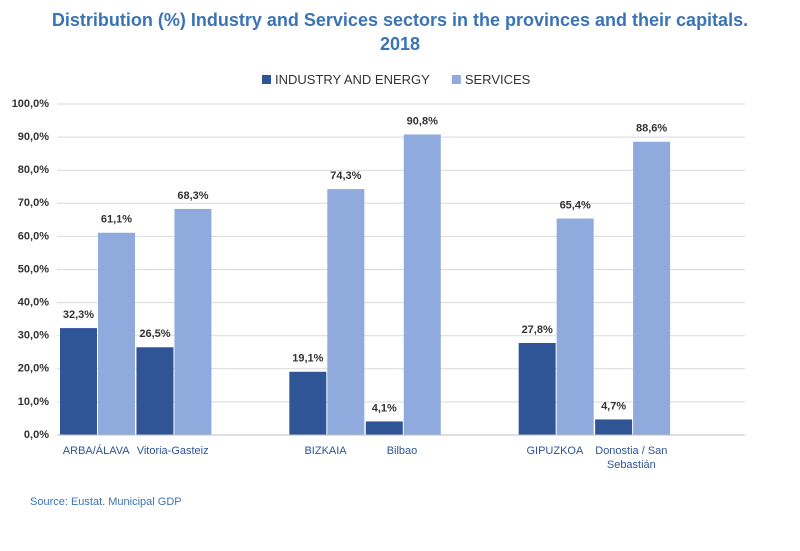 The width and height of the screenshot is (800, 551). I want to click on data-label: 90,8%, so click(422, 121).